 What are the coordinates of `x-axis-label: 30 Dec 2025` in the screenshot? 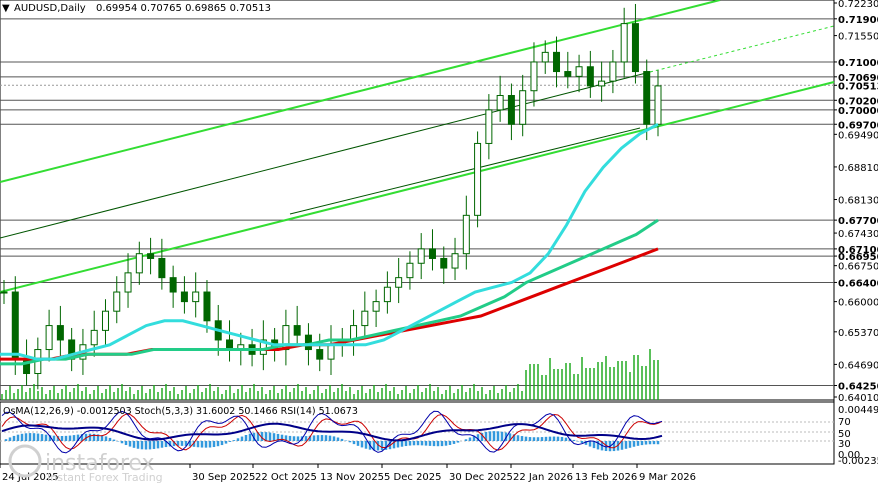 It's located at (481, 477).